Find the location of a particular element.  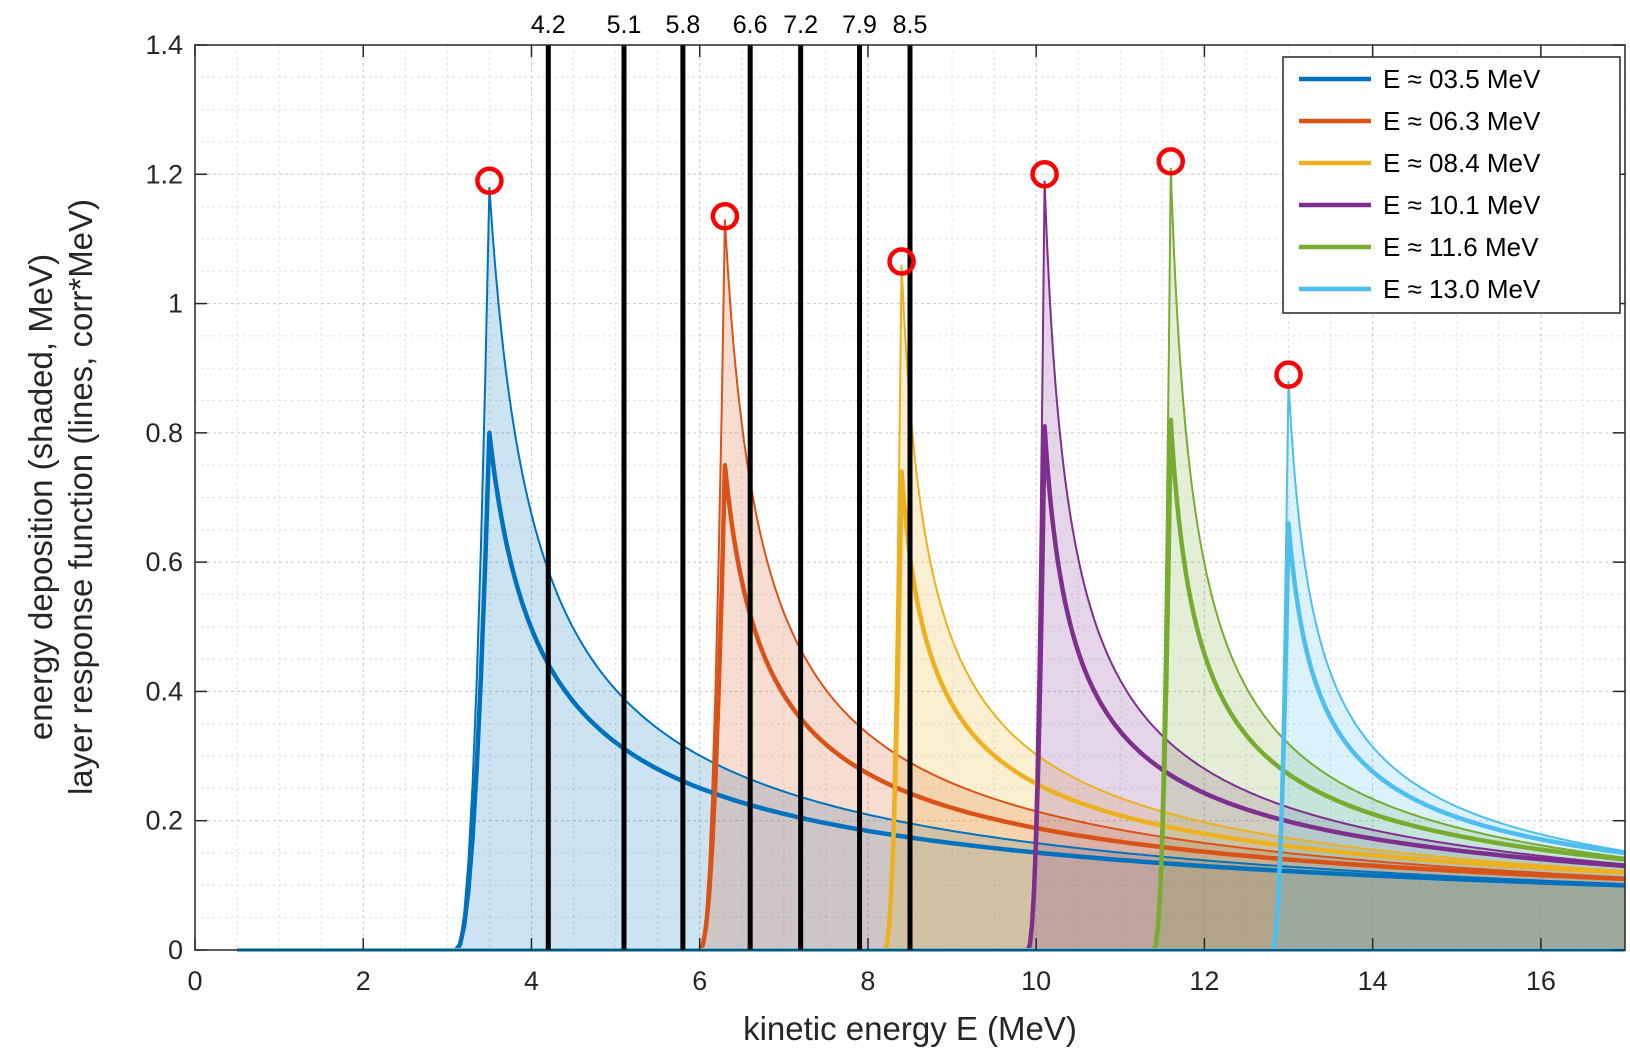

x-tick-label: 4 is located at coordinates (531, 981).